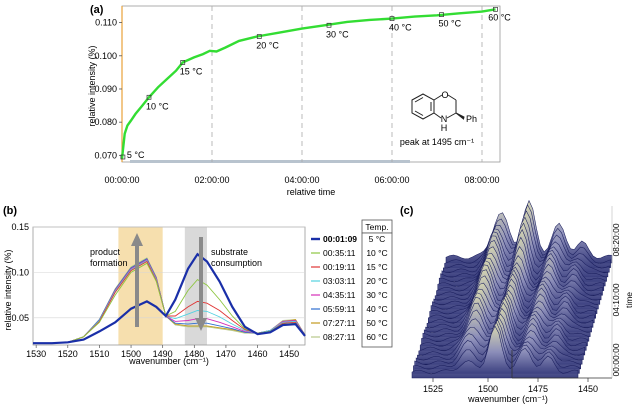 The height and width of the screenshot is (408, 637). What do you see at coordinates (376, 323) in the screenshot?
I see `legend-temp-label: 50 °C` at bounding box center [376, 323].